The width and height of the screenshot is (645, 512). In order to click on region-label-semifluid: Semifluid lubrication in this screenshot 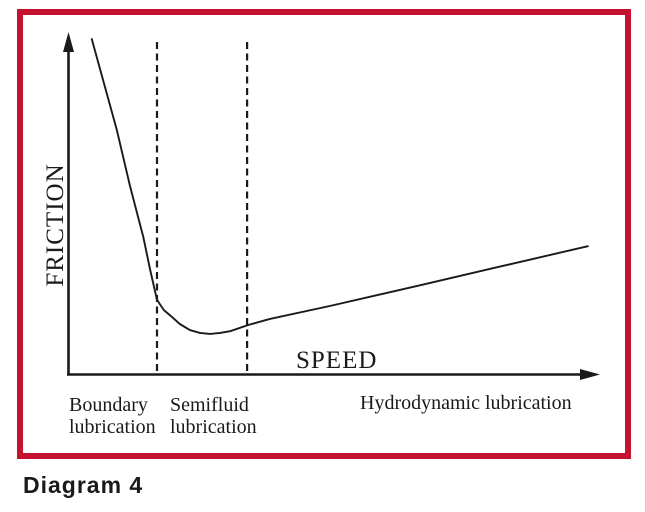, I will do `click(213, 416)`.